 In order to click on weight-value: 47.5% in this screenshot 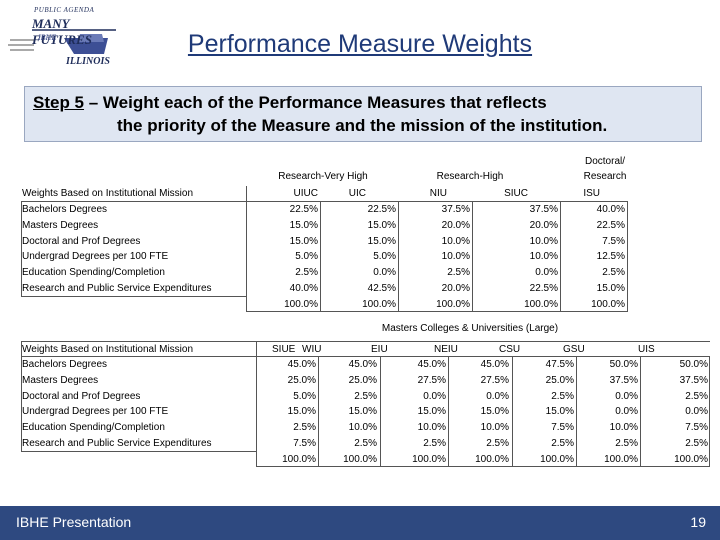, I will do `click(559, 364)`.